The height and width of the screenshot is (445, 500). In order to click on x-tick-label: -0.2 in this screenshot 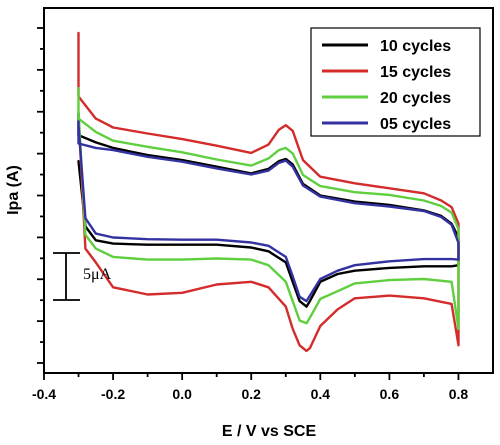, I will do `click(113, 394)`.